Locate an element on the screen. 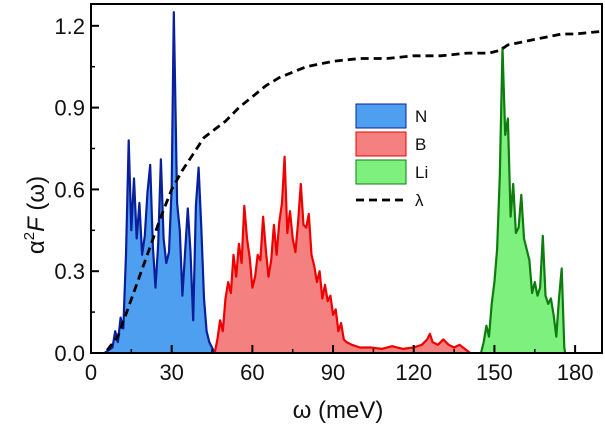 Image resolution: width=605 pixels, height=432 pixels. legend-swatch-li is located at coordinates (381, 172).